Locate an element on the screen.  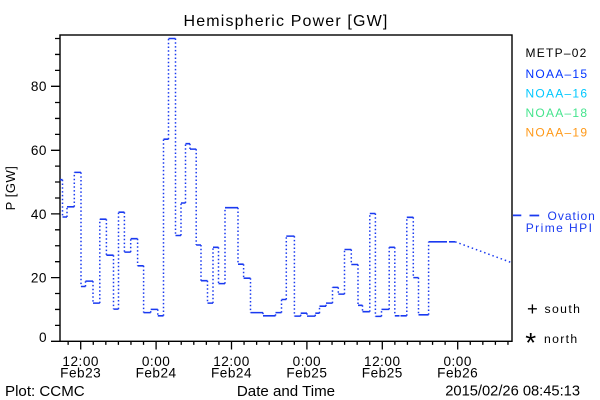
svg-text: NOAA–19 is located at coordinates (557, 132).